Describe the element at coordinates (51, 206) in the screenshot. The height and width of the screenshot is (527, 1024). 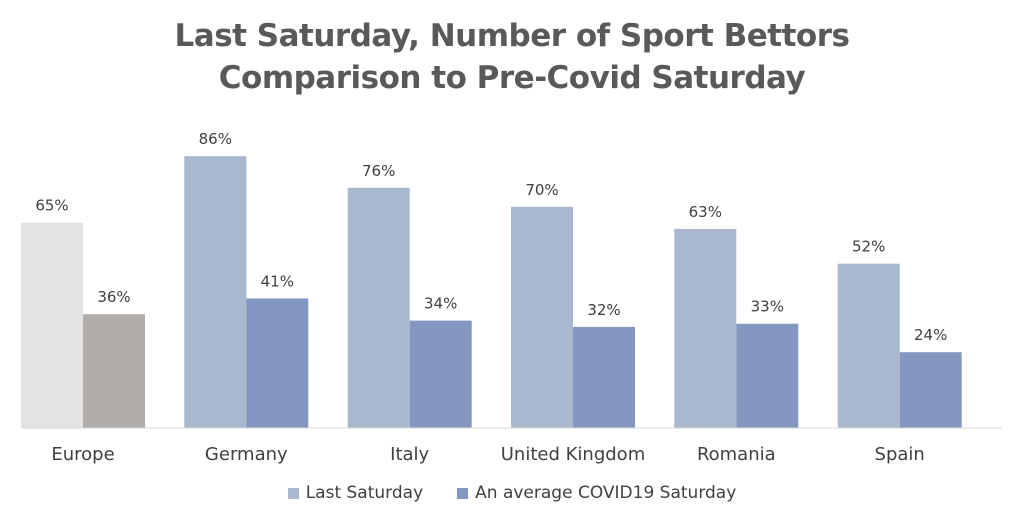
I see `data-label-europe-series-0: 65%` at that location.